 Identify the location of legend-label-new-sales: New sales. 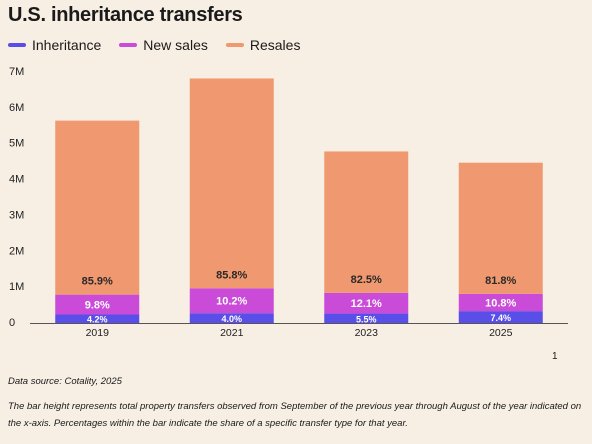
(175, 45).